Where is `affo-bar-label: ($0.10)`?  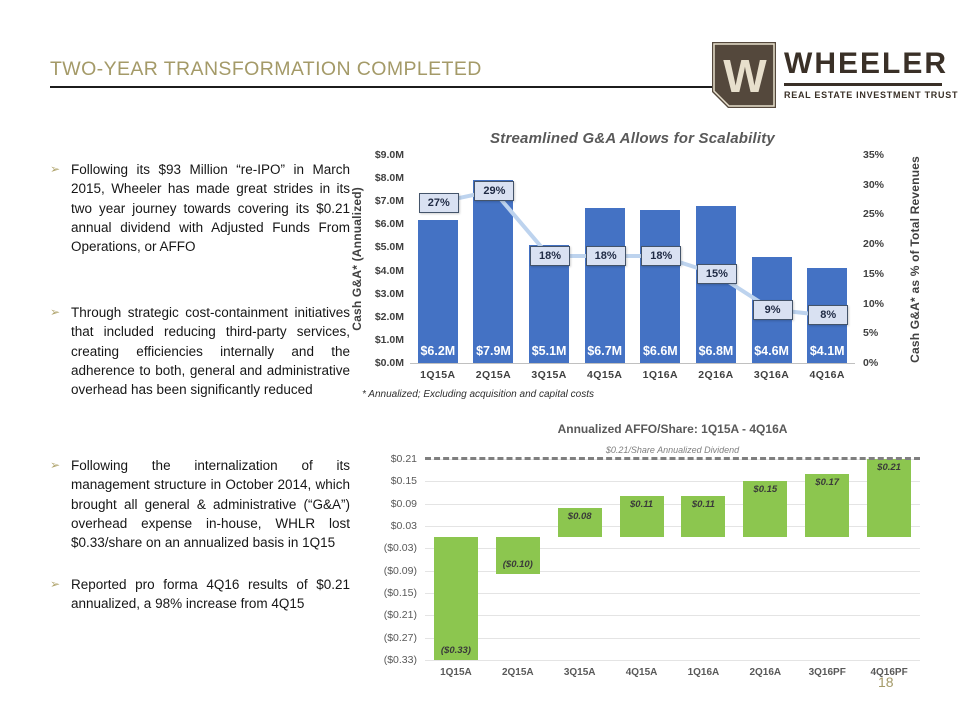
affo-bar-label: ($0.10) is located at coordinates (517, 565).